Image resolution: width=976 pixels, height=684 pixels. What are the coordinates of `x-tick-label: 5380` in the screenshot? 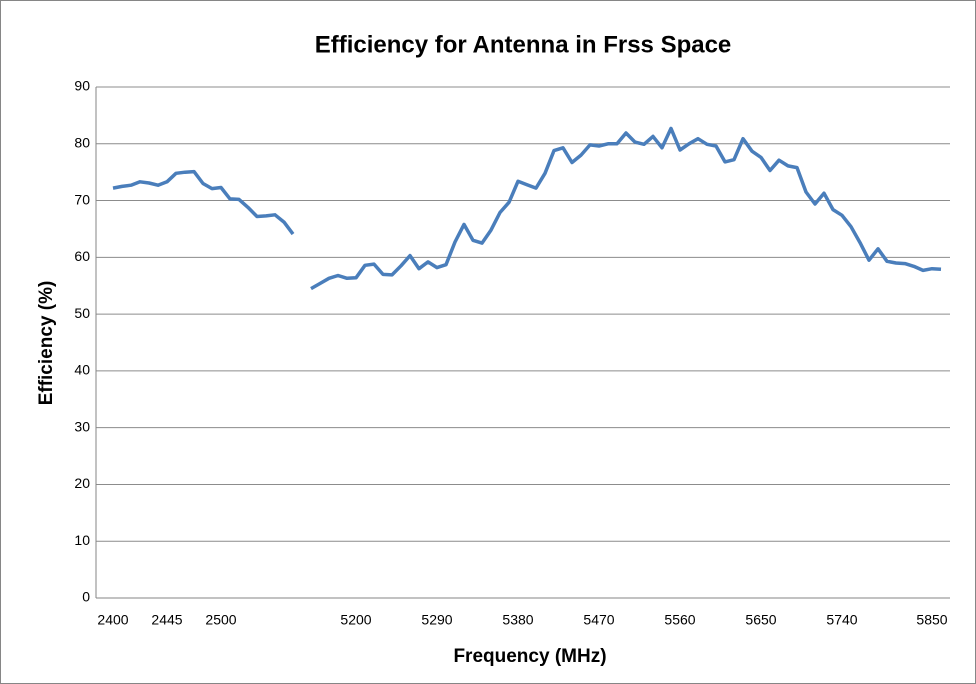 It's located at (517, 620).